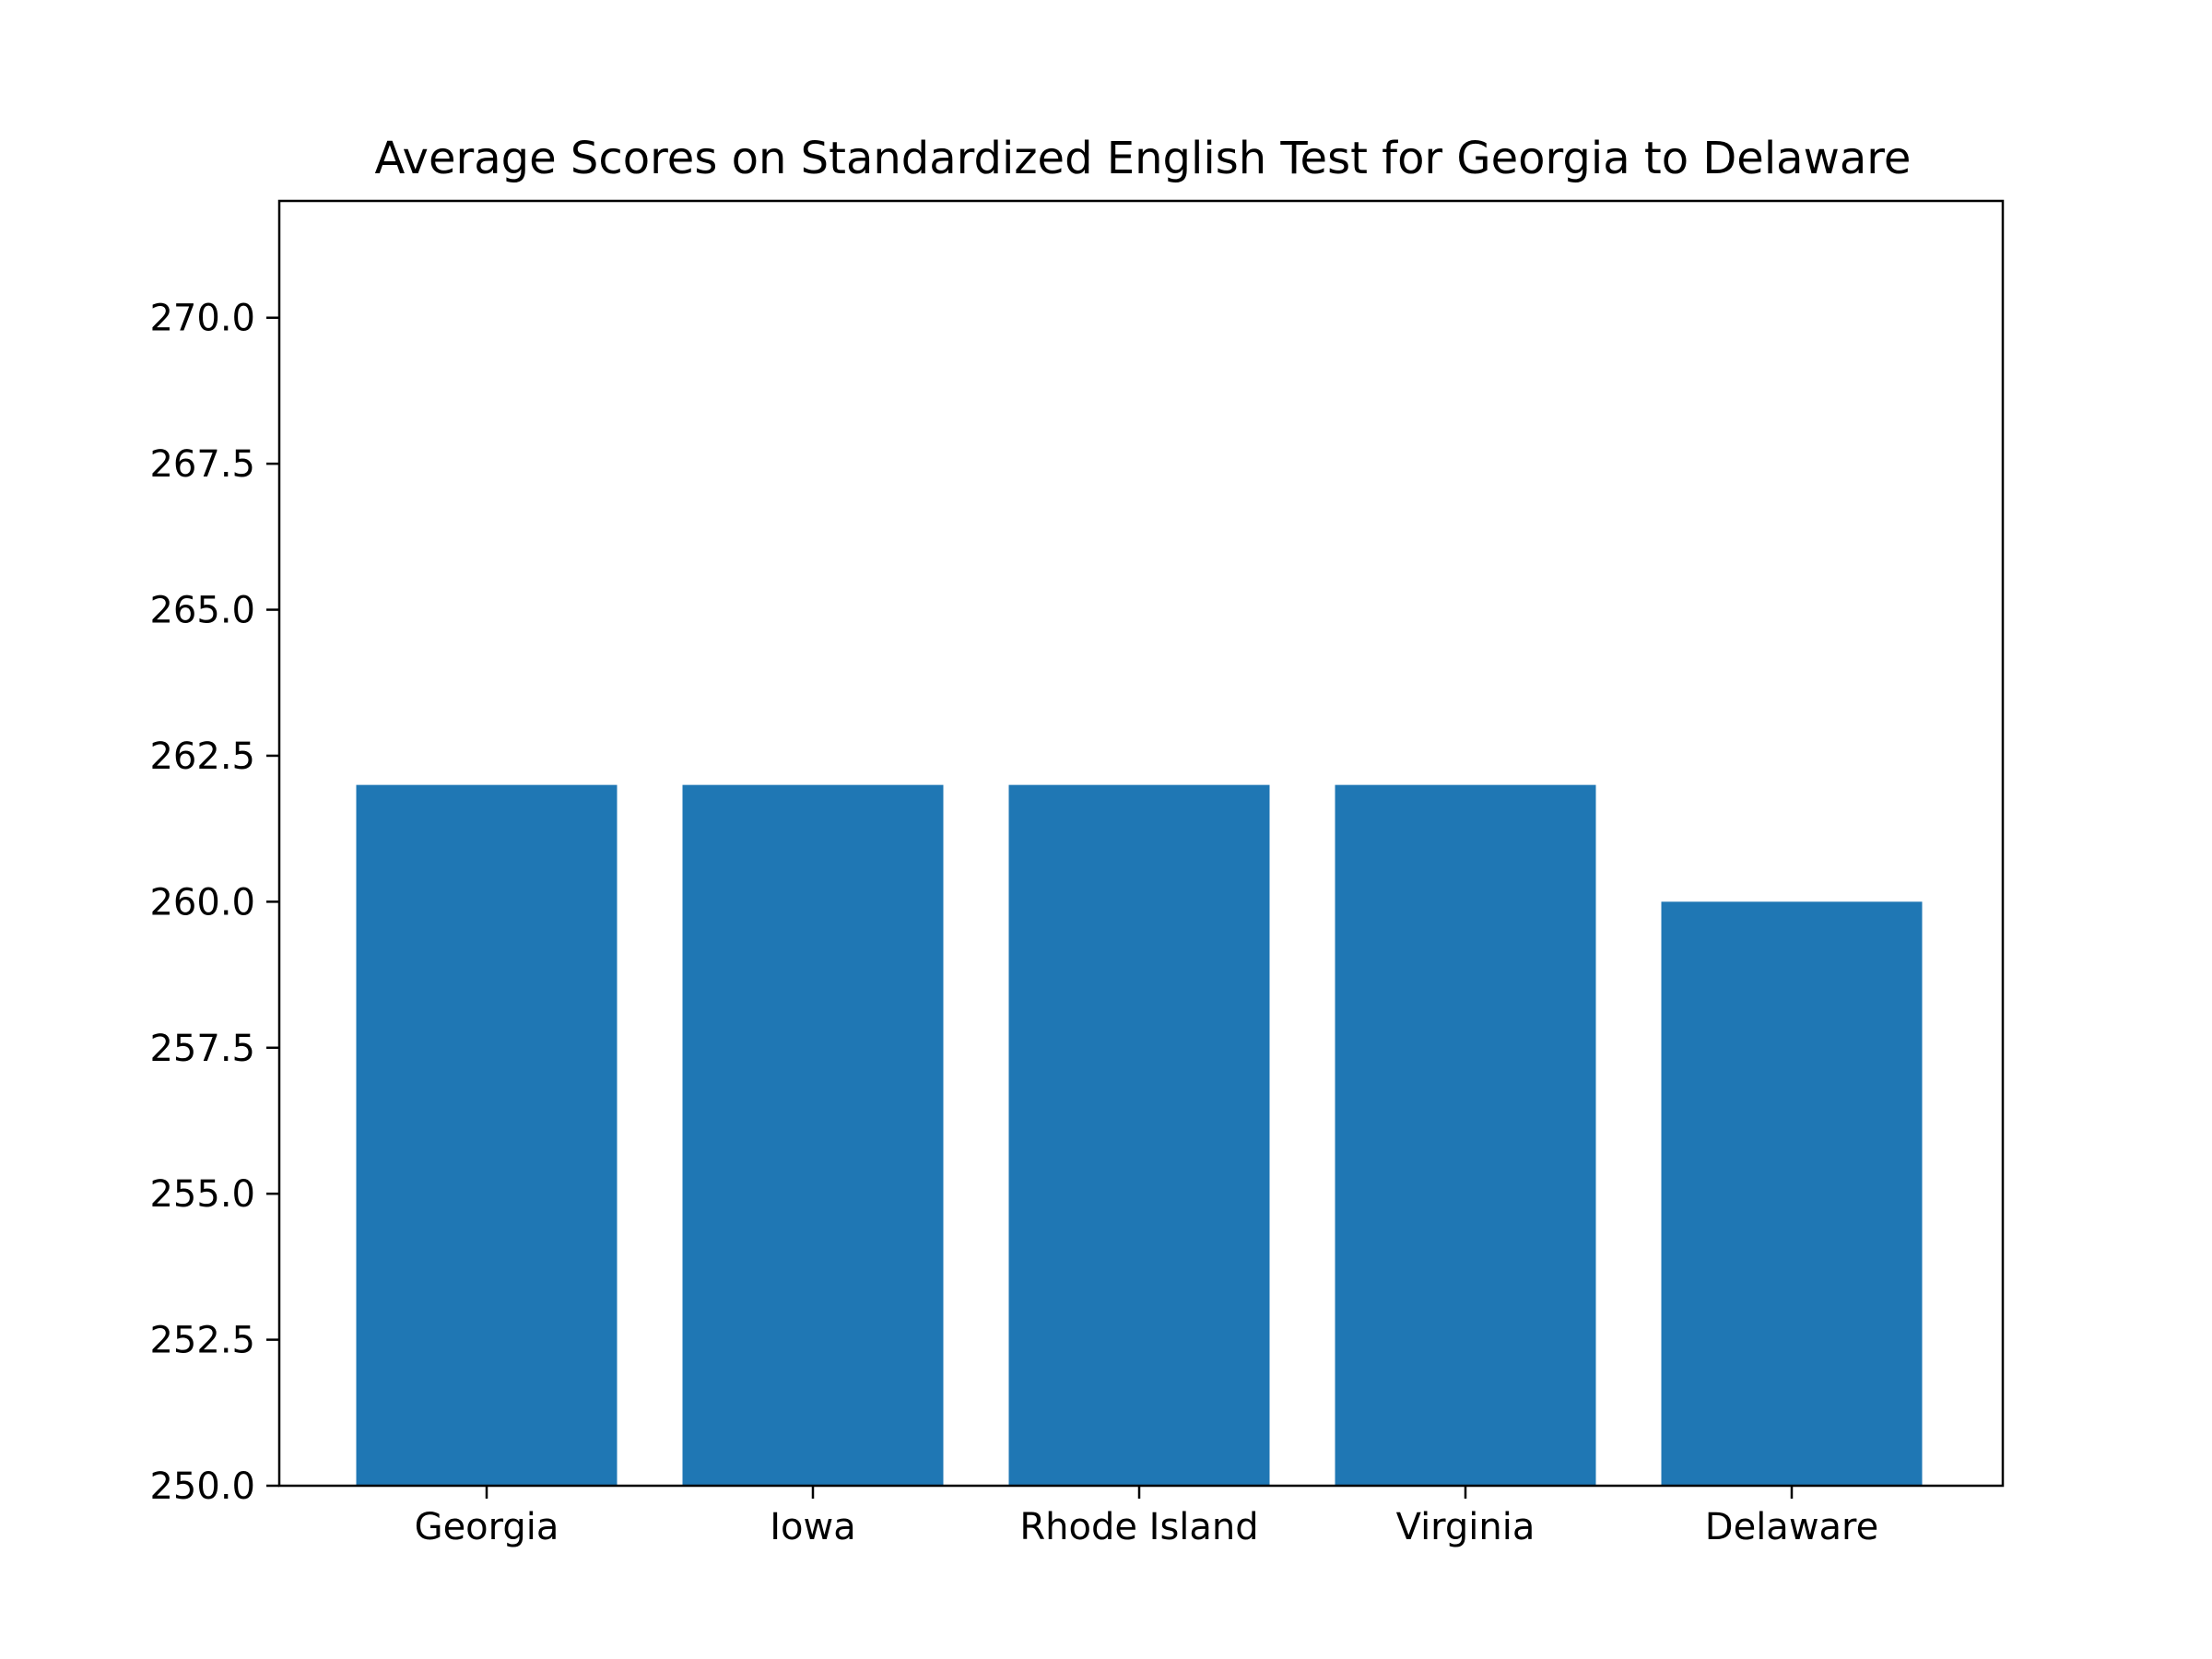 This screenshot has width=2212, height=1659. I want to click on y-tick-label: 257.5, so click(202, 1049).